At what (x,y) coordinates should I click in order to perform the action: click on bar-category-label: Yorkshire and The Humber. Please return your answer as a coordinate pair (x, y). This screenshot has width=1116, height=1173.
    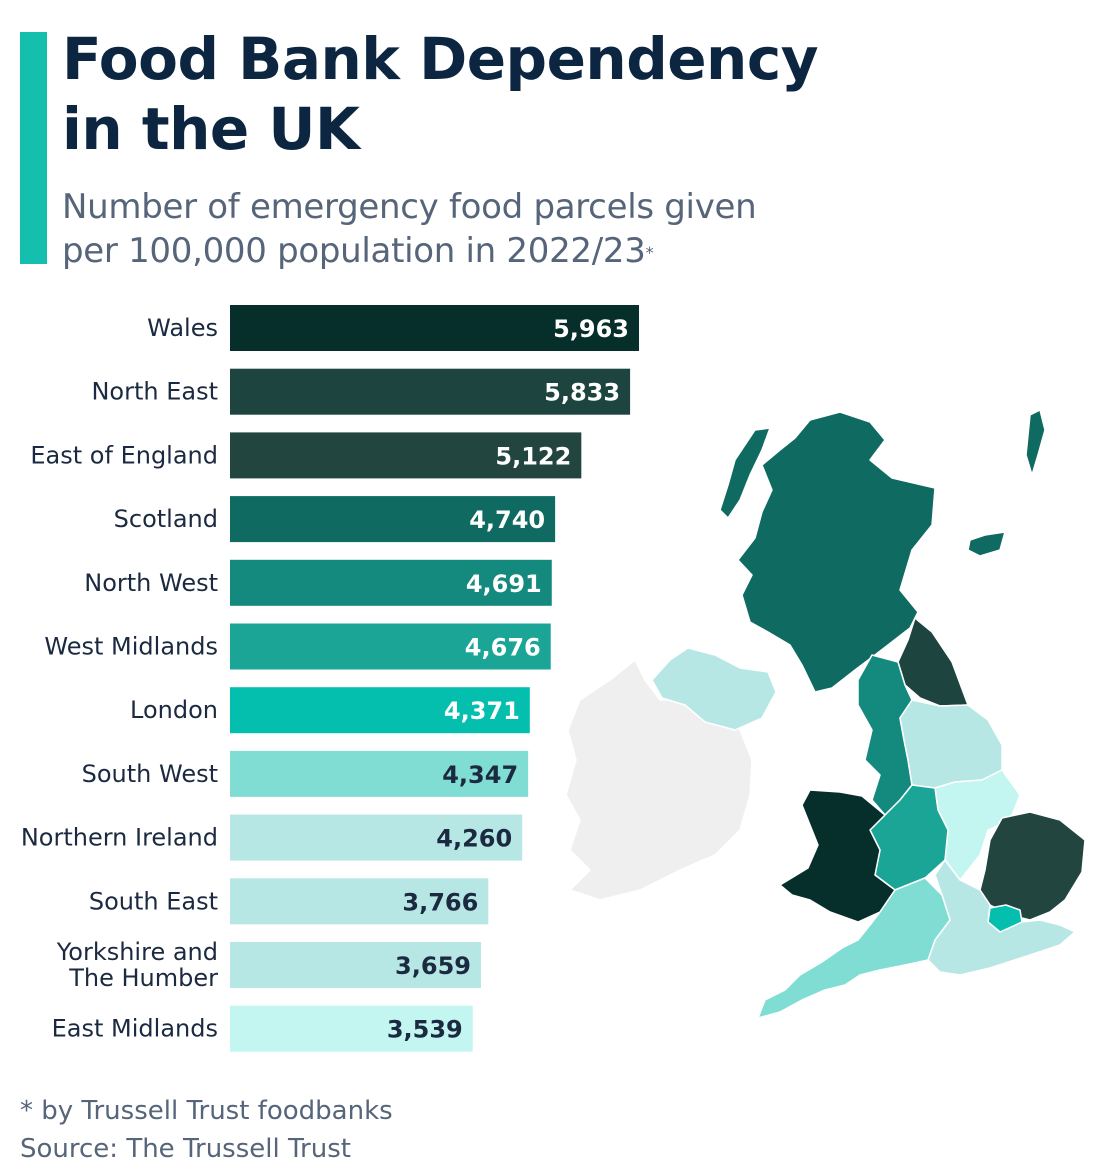
    Looking at the image, I should click on (137, 965).